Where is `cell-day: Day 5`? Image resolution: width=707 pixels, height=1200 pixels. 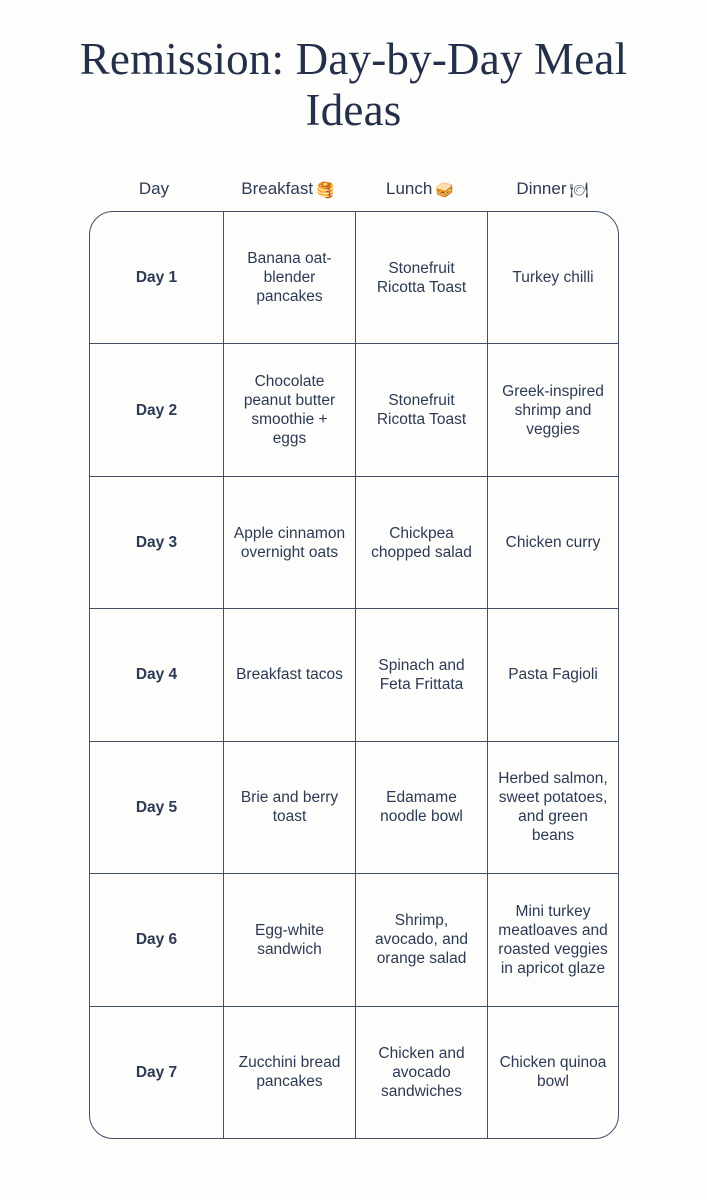 cell-day: Day 5 is located at coordinates (156, 807).